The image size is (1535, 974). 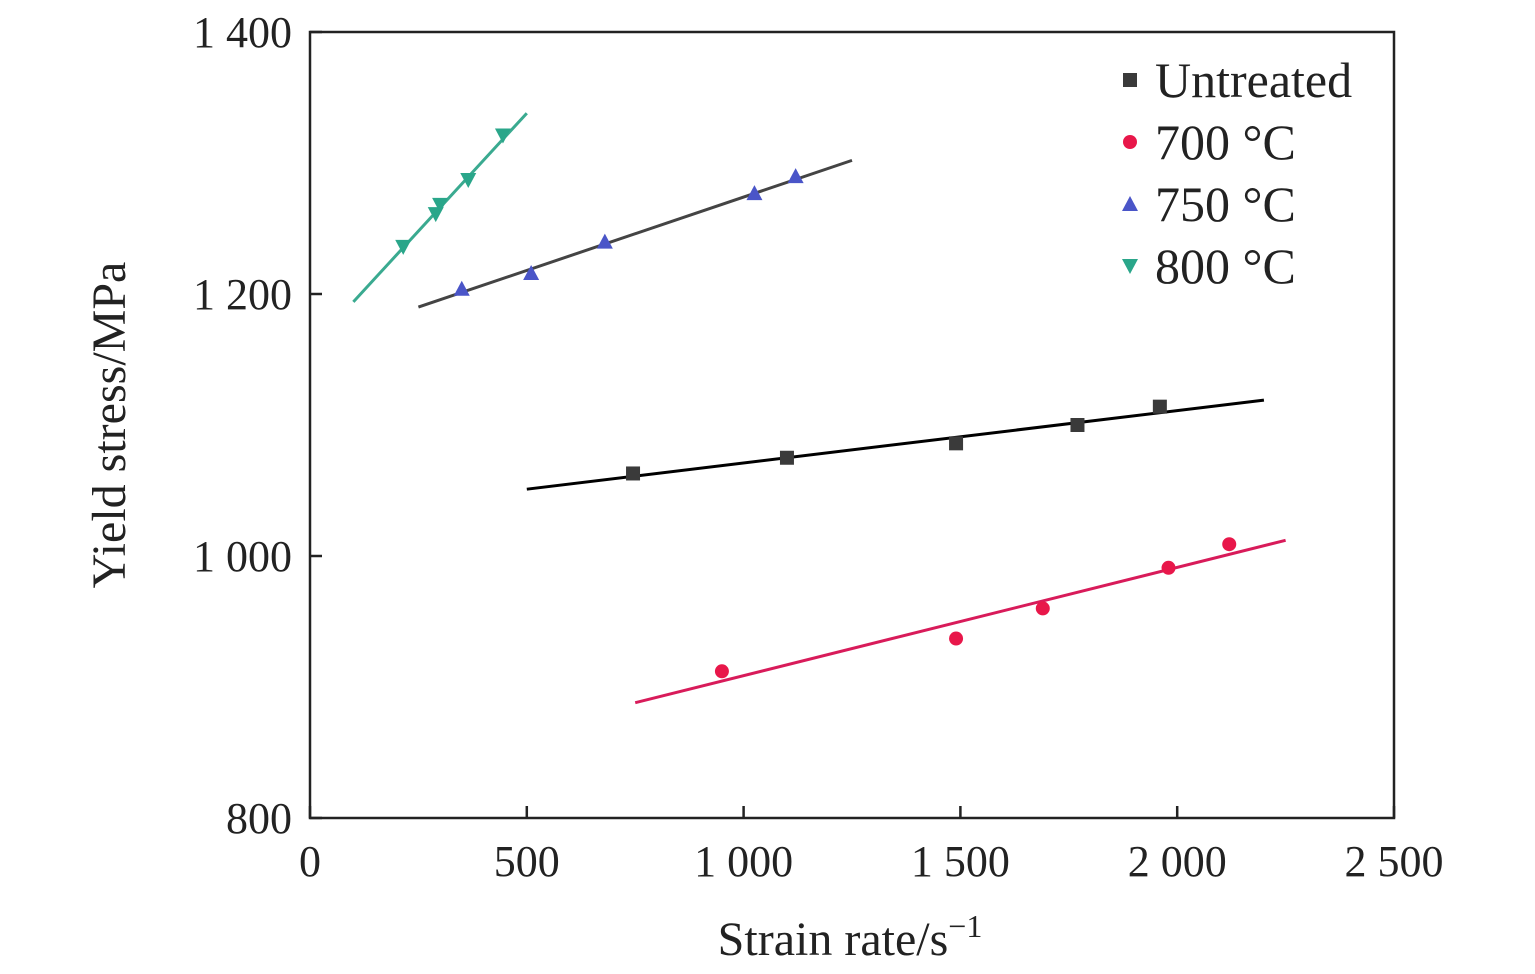 What do you see at coordinates (1237, 173) in the screenshot?
I see `legend: Untreated 700 °C 750 °C 800 °C` at bounding box center [1237, 173].